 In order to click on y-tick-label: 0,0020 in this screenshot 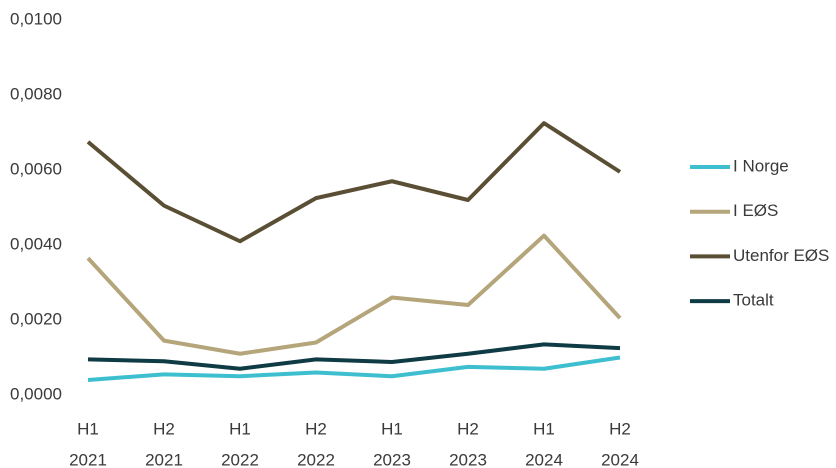, I will do `click(36, 318)`.